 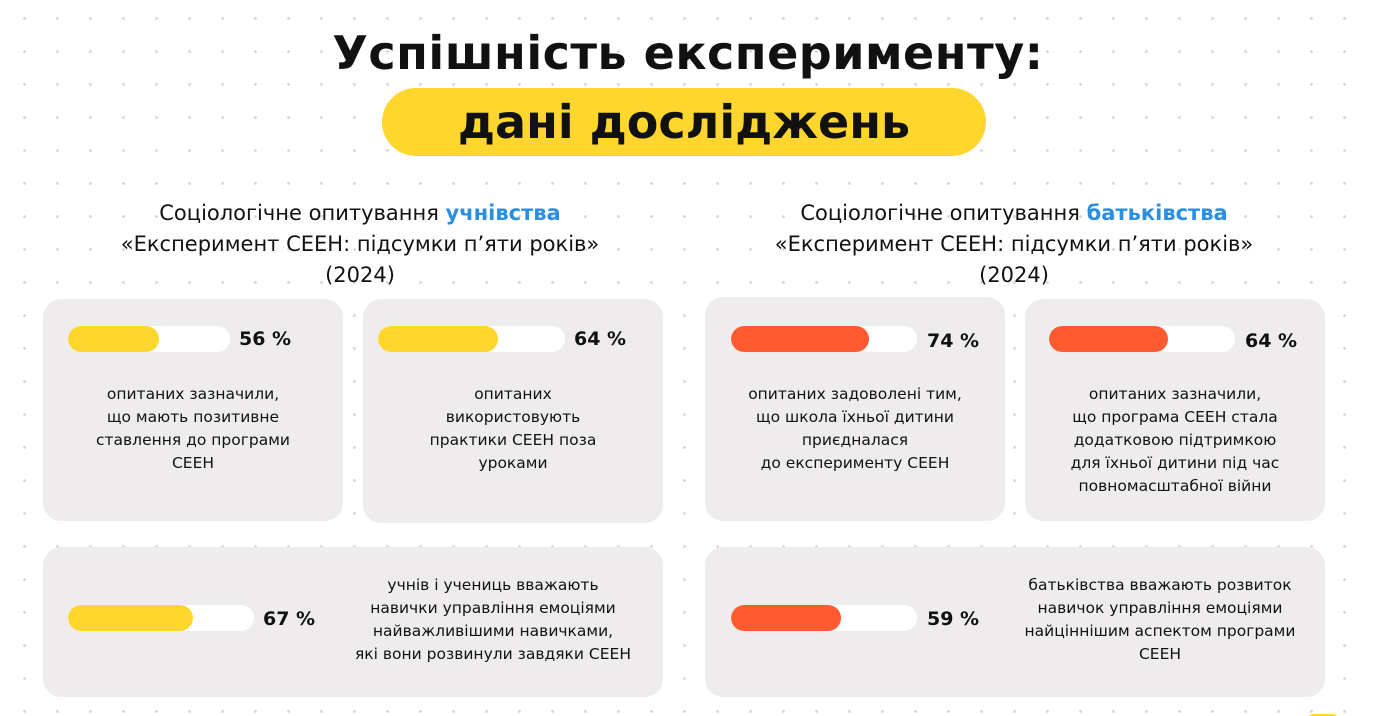 What do you see at coordinates (953, 341) in the screenshot?
I see `stat-percent: 74 %` at bounding box center [953, 341].